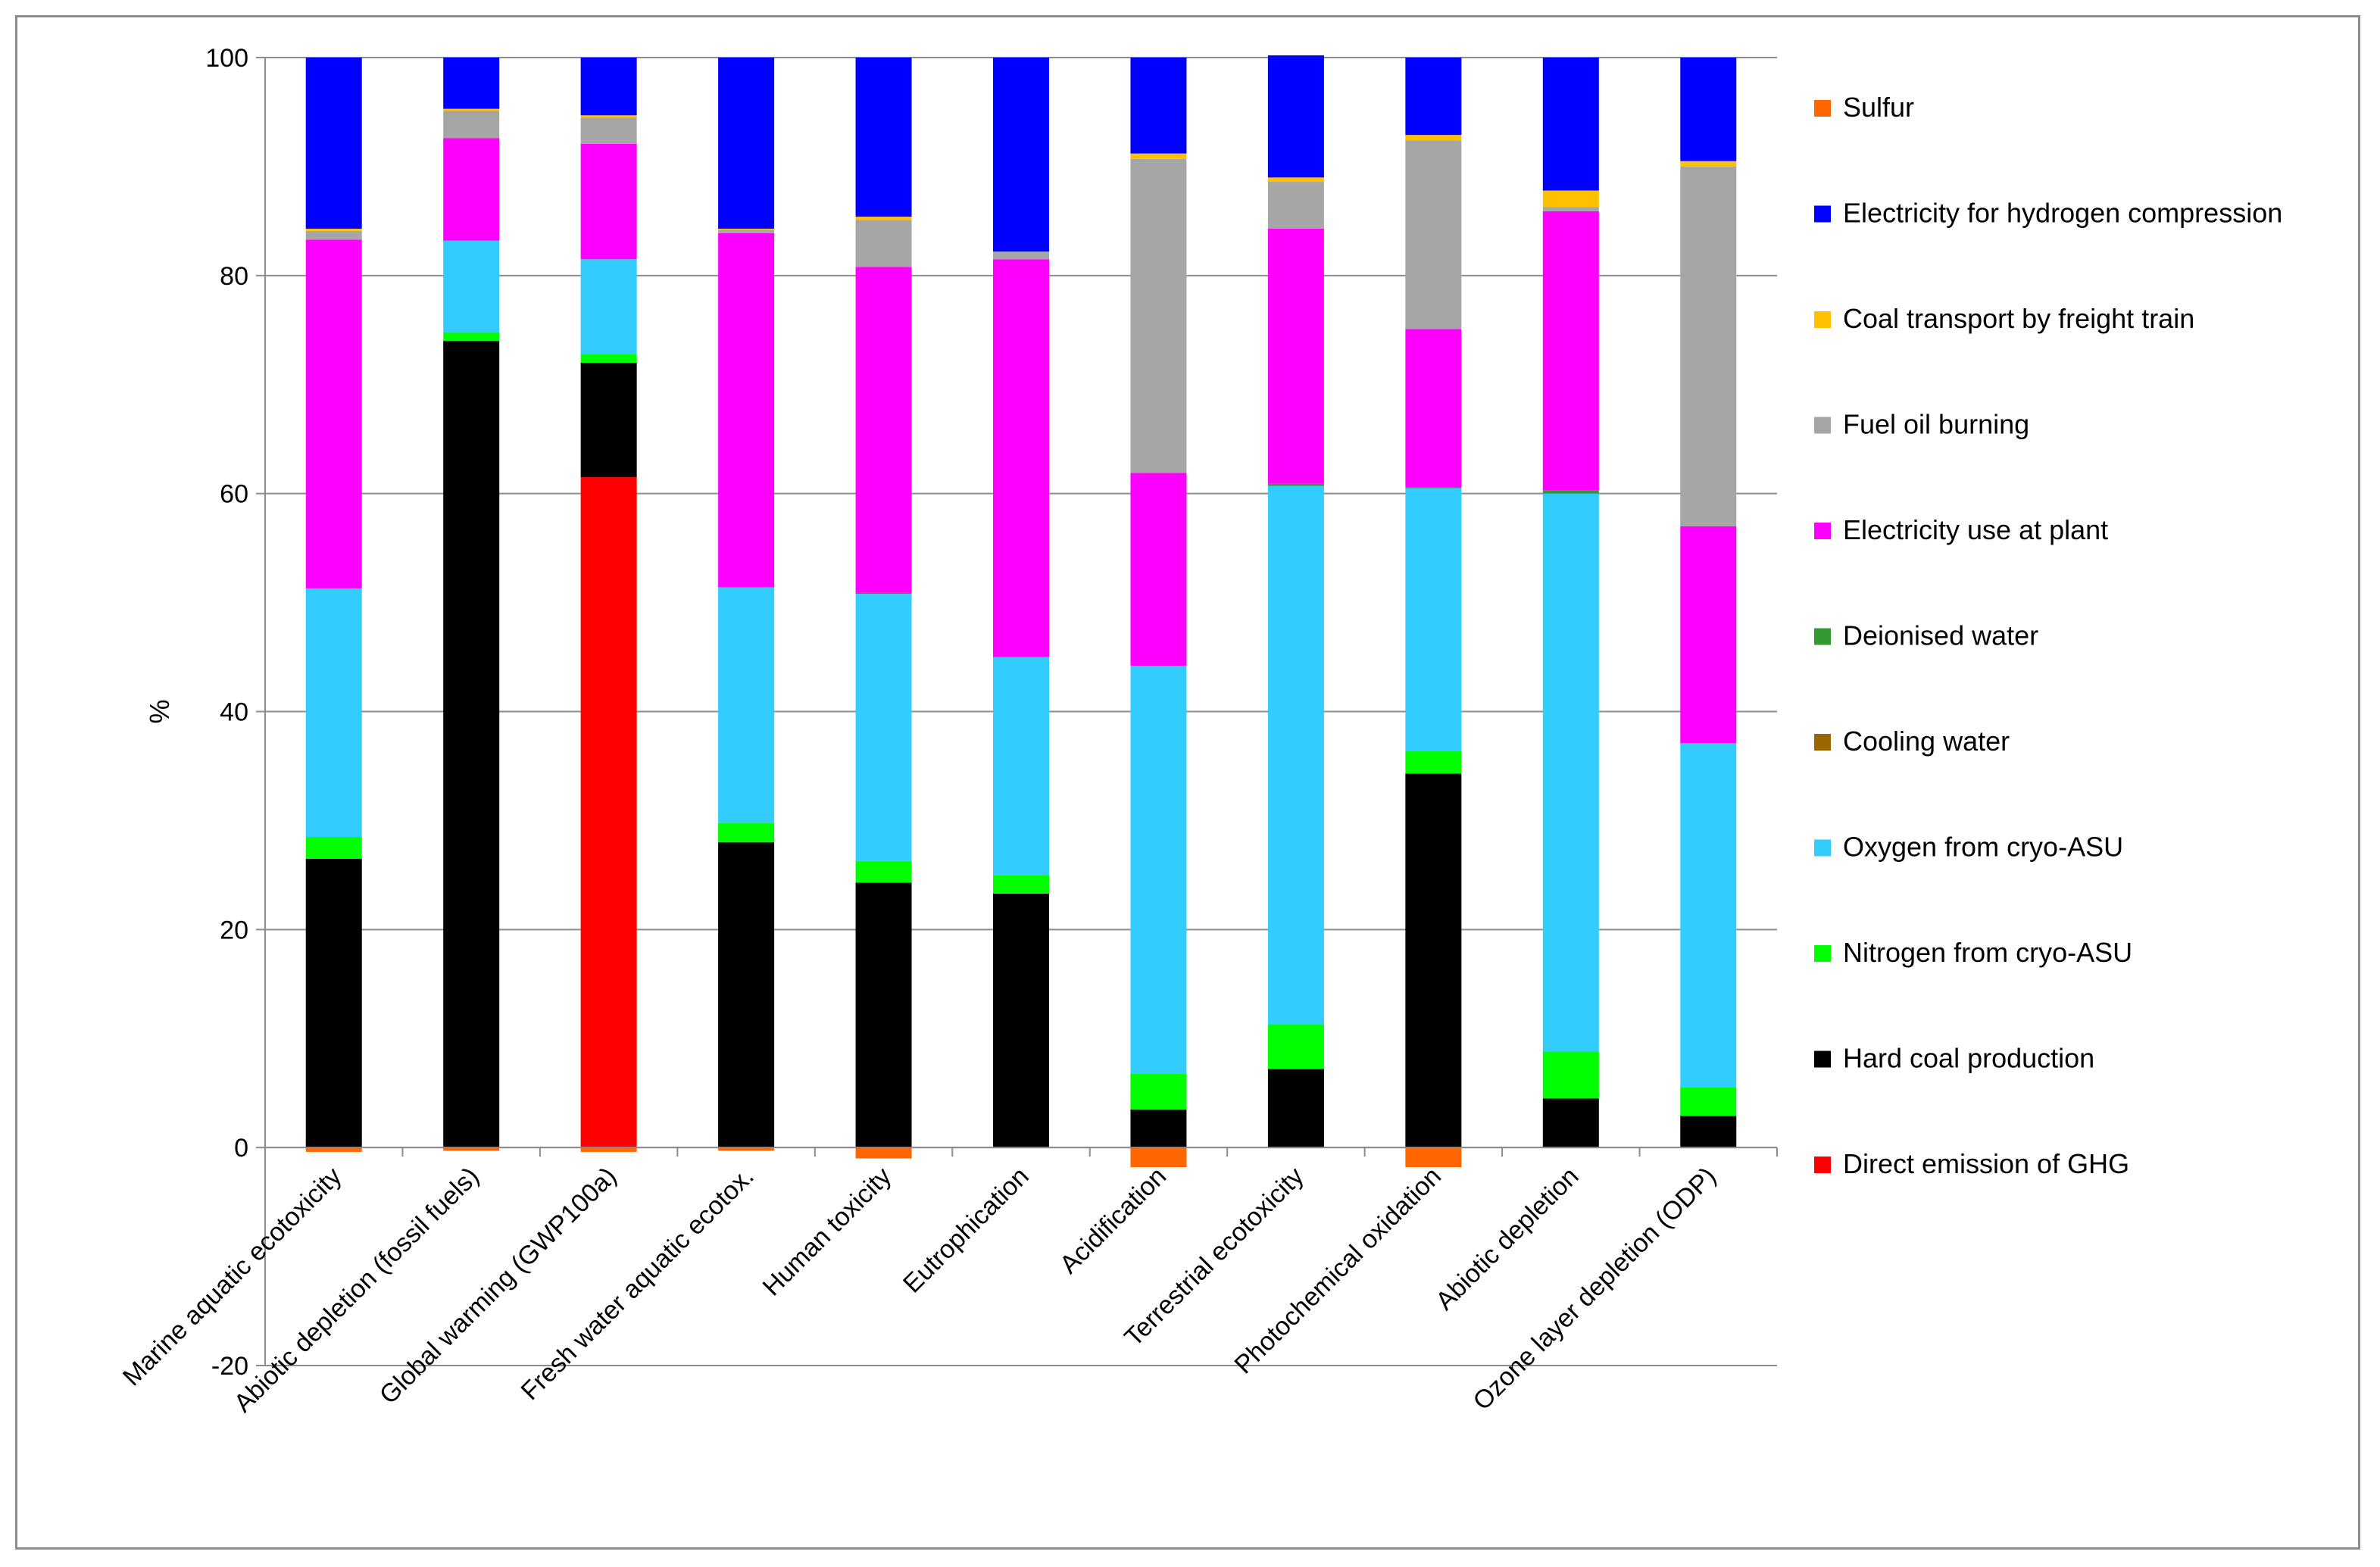 The image size is (2380, 1567). I want to click on x-category-label: Abiotic depletion, so click(1507, 1239).